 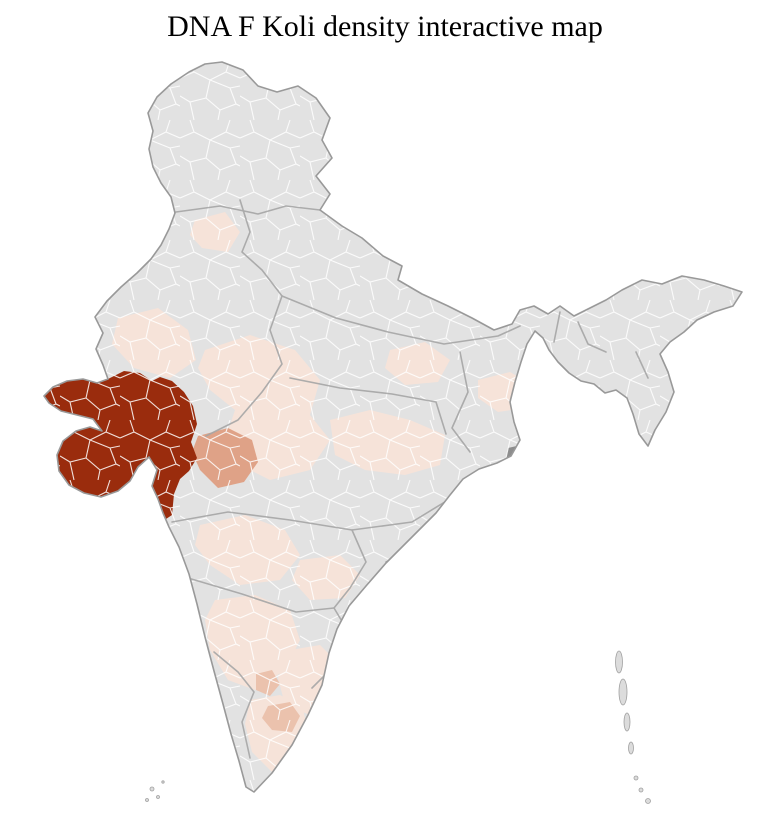 I want to click on page-title: DNA F Koli density interactive map, so click(x=385, y=26).